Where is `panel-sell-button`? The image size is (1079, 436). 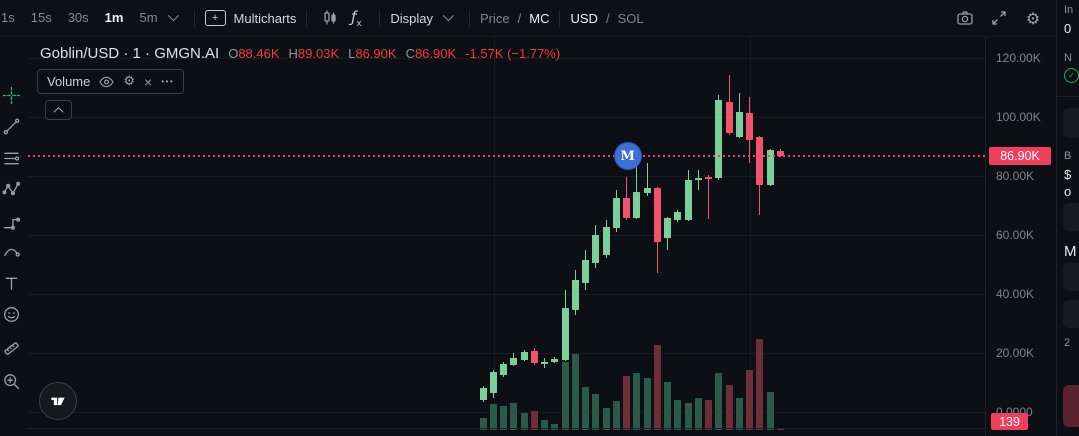 panel-sell-button is located at coordinates (1071, 406).